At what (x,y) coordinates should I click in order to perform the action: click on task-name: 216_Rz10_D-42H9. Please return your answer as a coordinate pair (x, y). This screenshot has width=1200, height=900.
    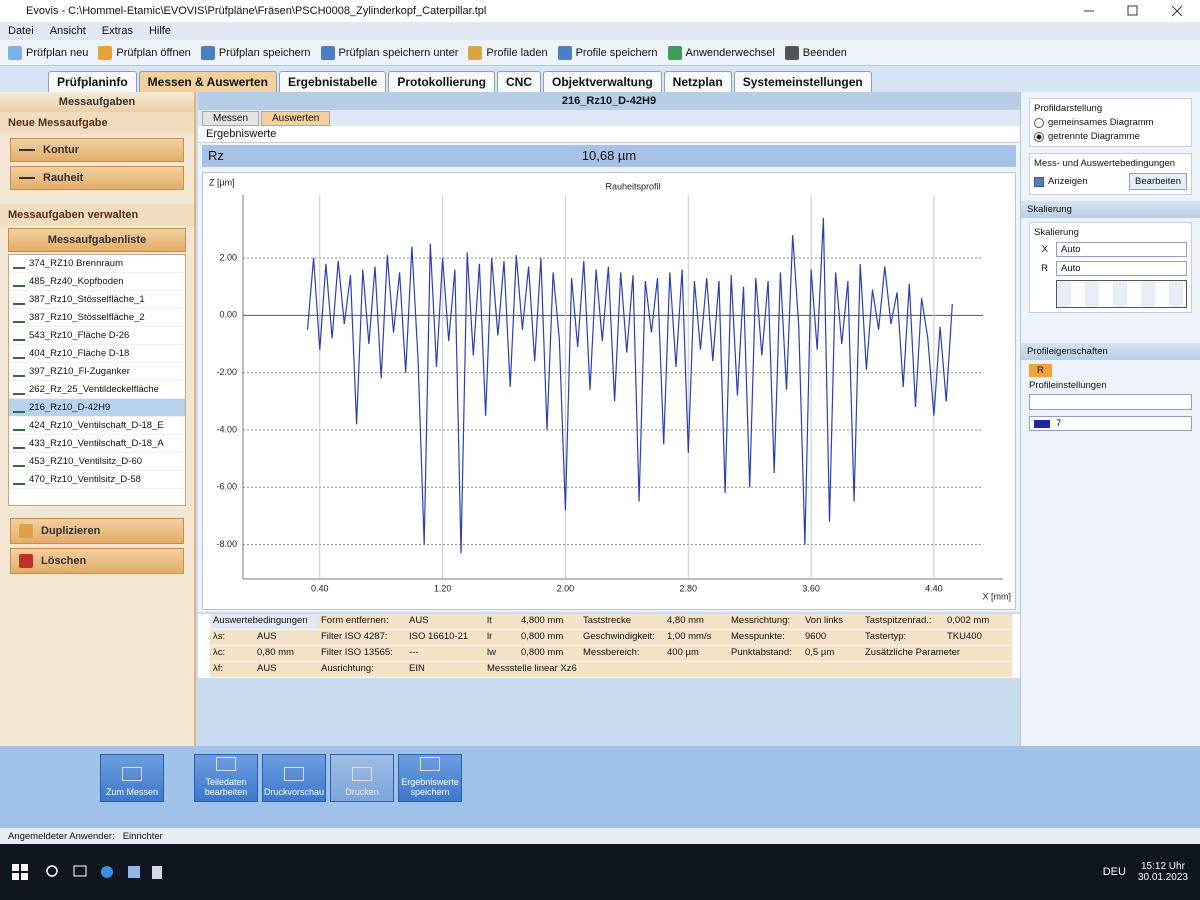
    Looking at the image, I should click on (609, 101).